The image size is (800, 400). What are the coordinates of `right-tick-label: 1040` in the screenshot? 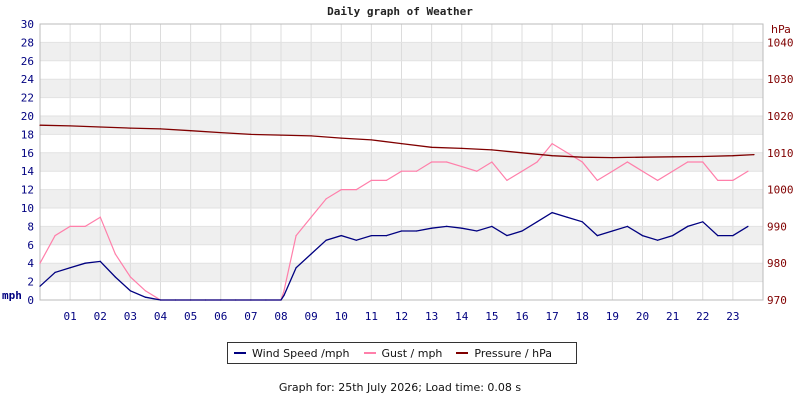 It's located at (780, 42).